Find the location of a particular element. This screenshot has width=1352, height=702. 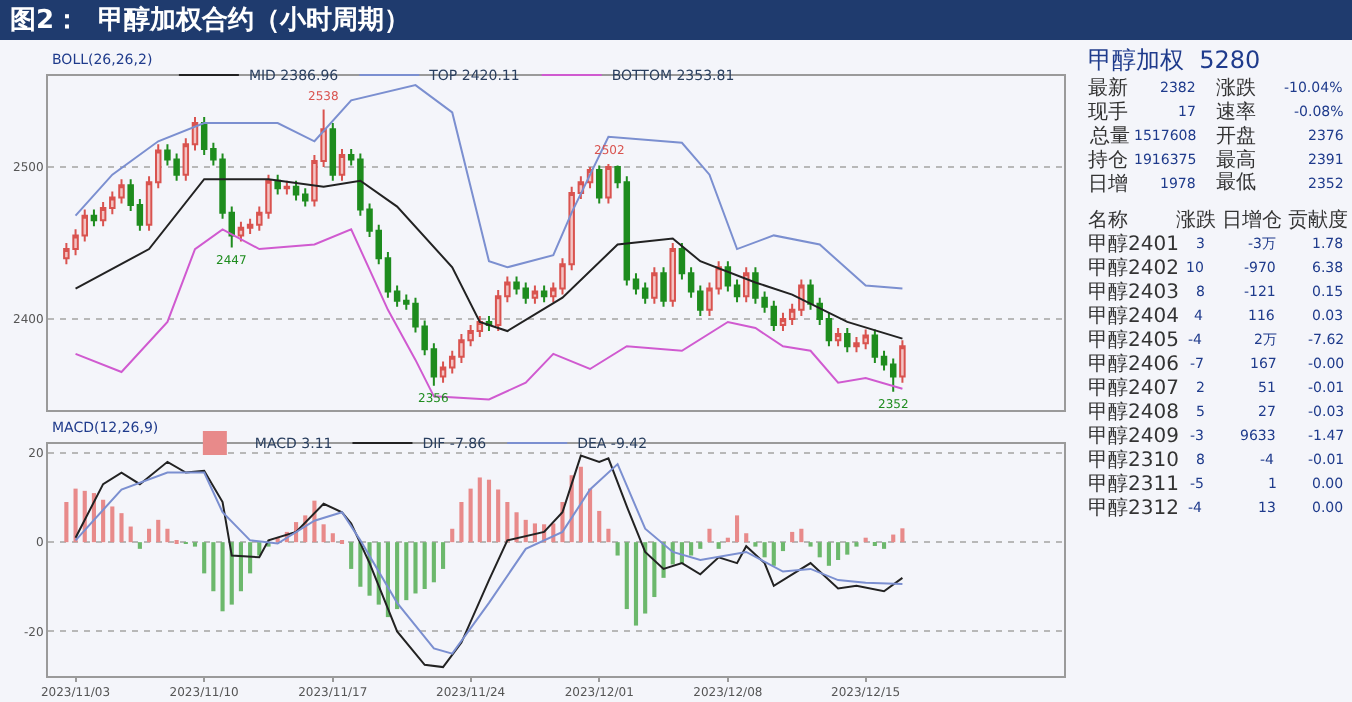

category-label: 甲醇2312 is located at coordinates (1133, 509).